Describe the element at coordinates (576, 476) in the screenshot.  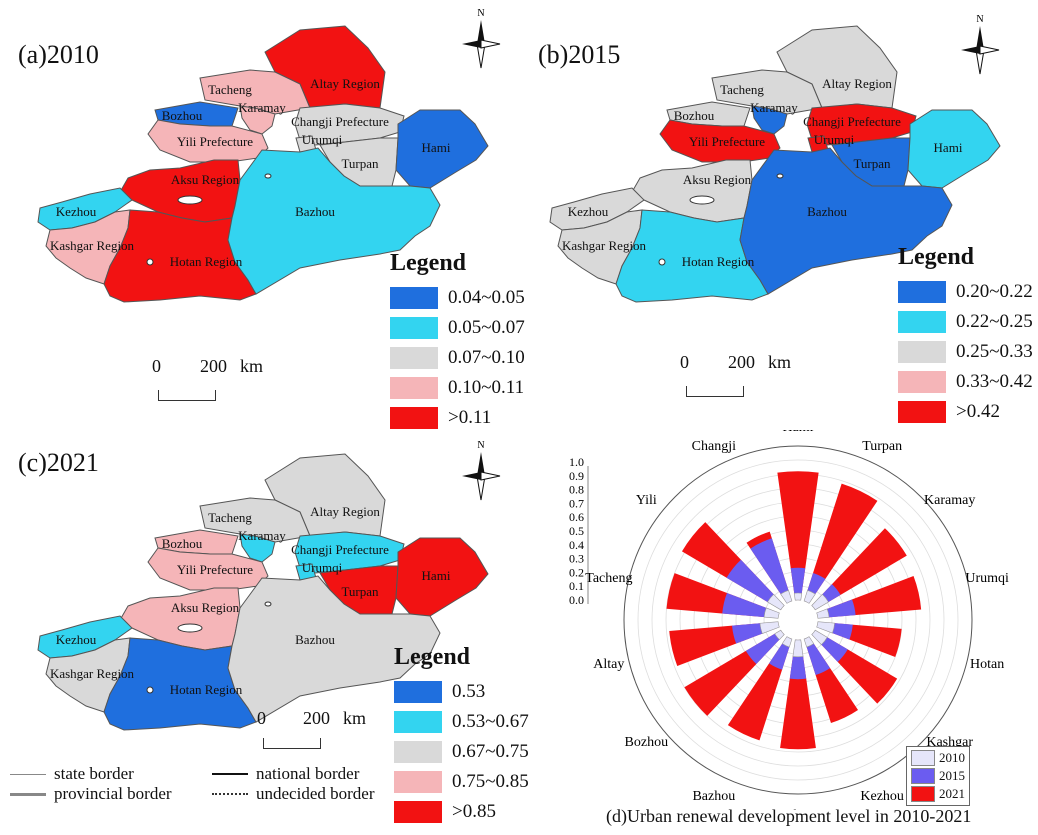
I see `r-tick-label: 0.9` at that location.